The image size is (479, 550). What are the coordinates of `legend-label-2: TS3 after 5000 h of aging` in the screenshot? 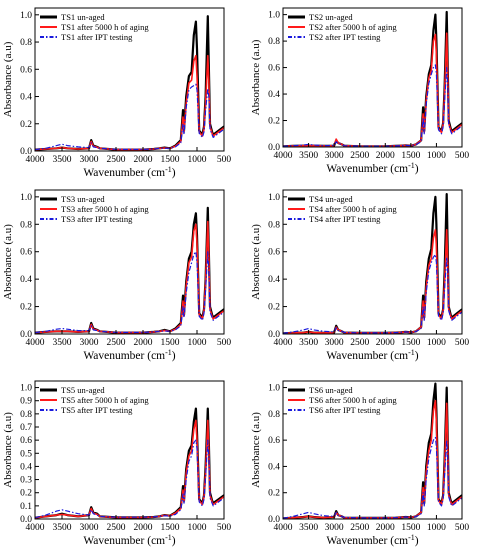 It's located at (105, 209).